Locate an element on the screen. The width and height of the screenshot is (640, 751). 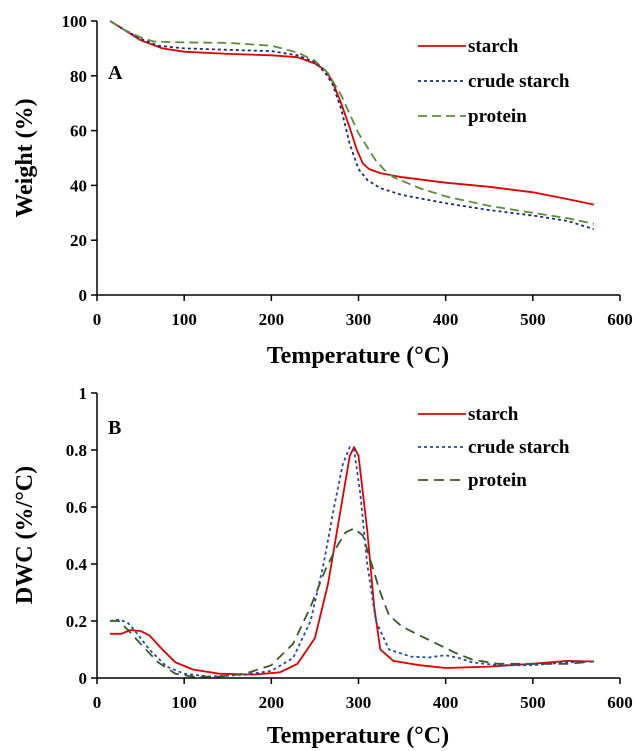
panel-b-x-axis-title: Temperature (°C) is located at coordinates (358, 736).